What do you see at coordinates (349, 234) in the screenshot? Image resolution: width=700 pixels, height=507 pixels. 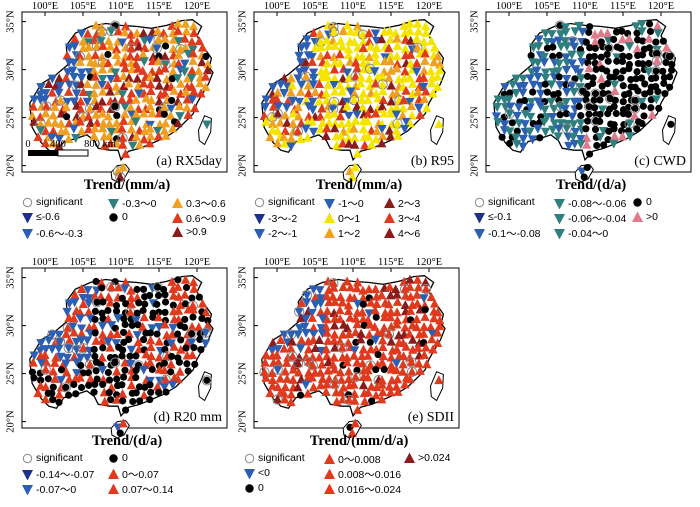 I see `legend-label: 1～2` at bounding box center [349, 234].